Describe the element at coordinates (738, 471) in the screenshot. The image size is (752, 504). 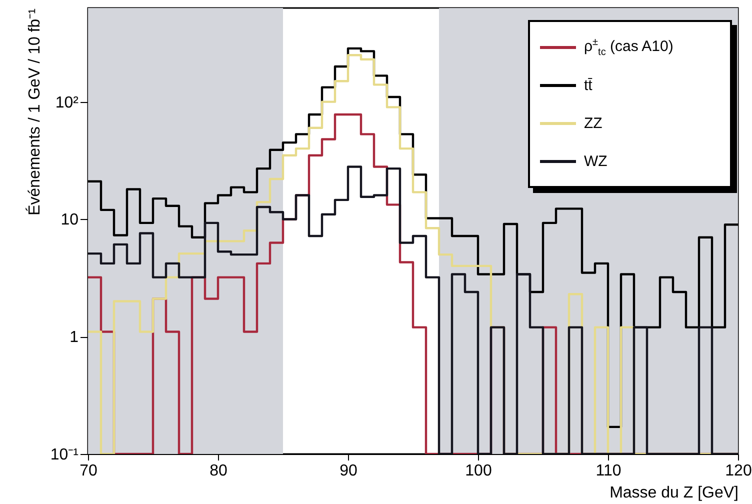
I see `x-tick-label: 120` at that location.